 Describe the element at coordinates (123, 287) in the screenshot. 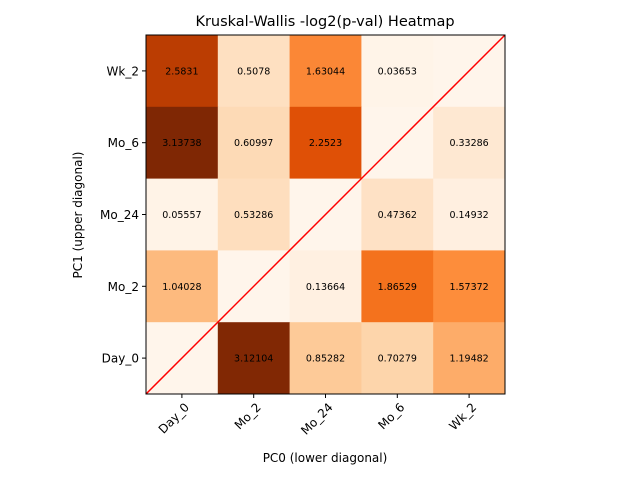

I see `y-tick-label: Mo_2` at that location.